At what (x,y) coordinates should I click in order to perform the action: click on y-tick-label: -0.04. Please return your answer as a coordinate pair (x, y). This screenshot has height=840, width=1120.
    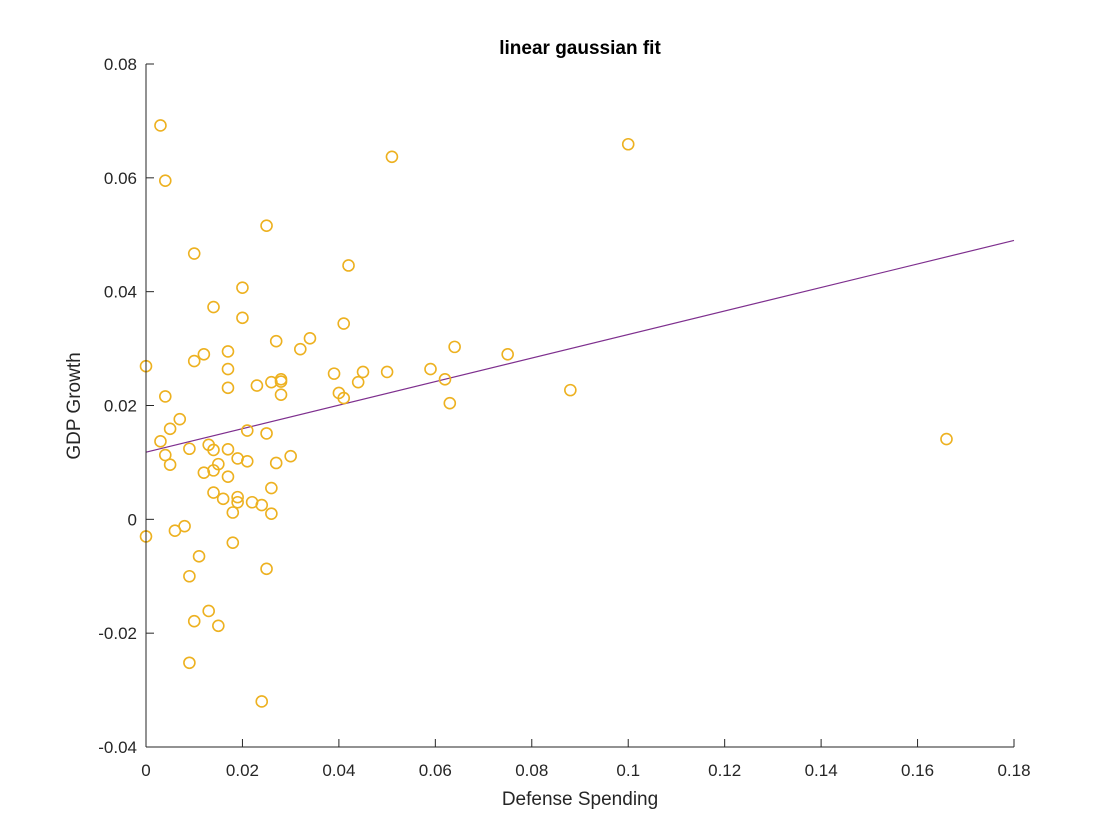
    Looking at the image, I should click on (117, 747).